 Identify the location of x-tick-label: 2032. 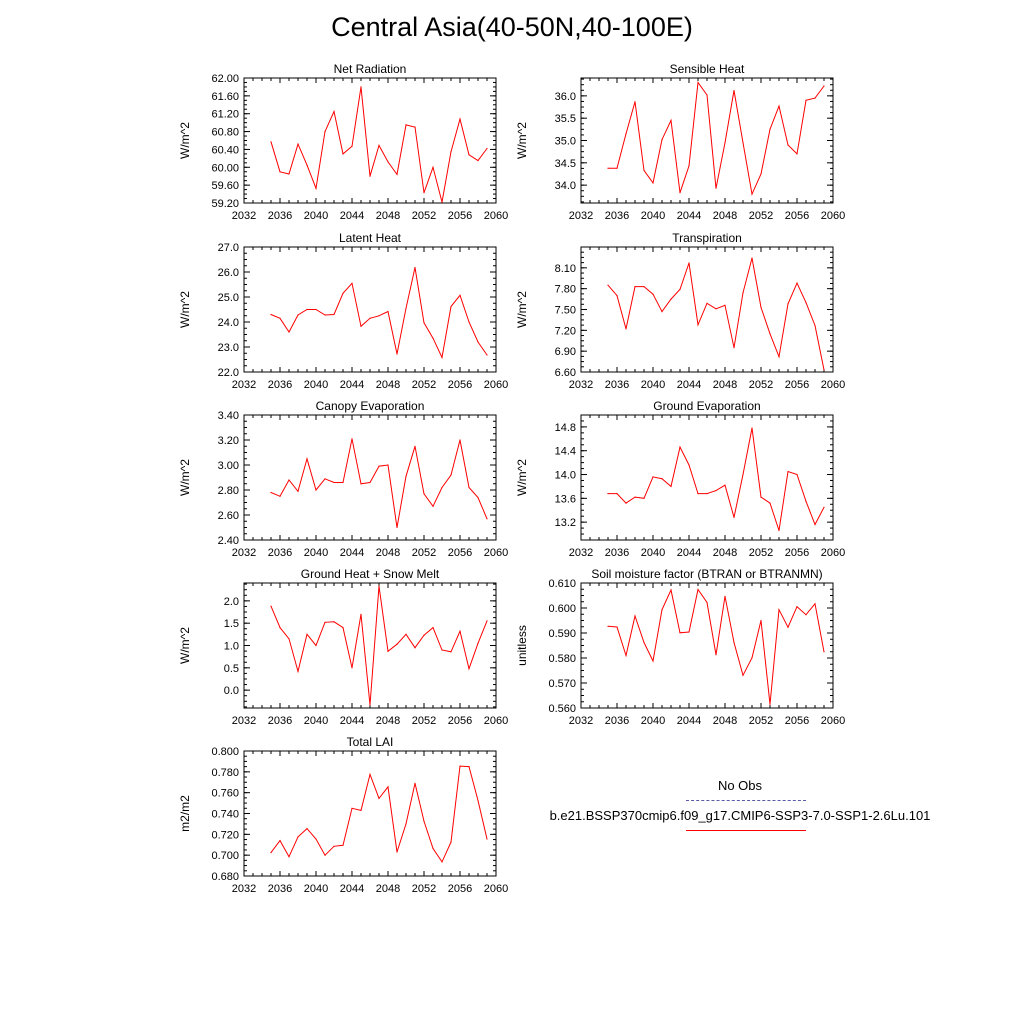
(581, 385).